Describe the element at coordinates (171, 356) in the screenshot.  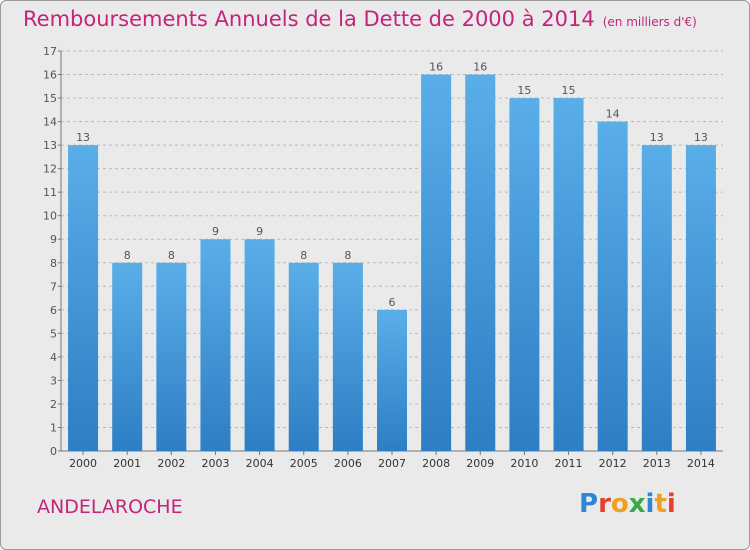
I see `bar-2002` at that location.